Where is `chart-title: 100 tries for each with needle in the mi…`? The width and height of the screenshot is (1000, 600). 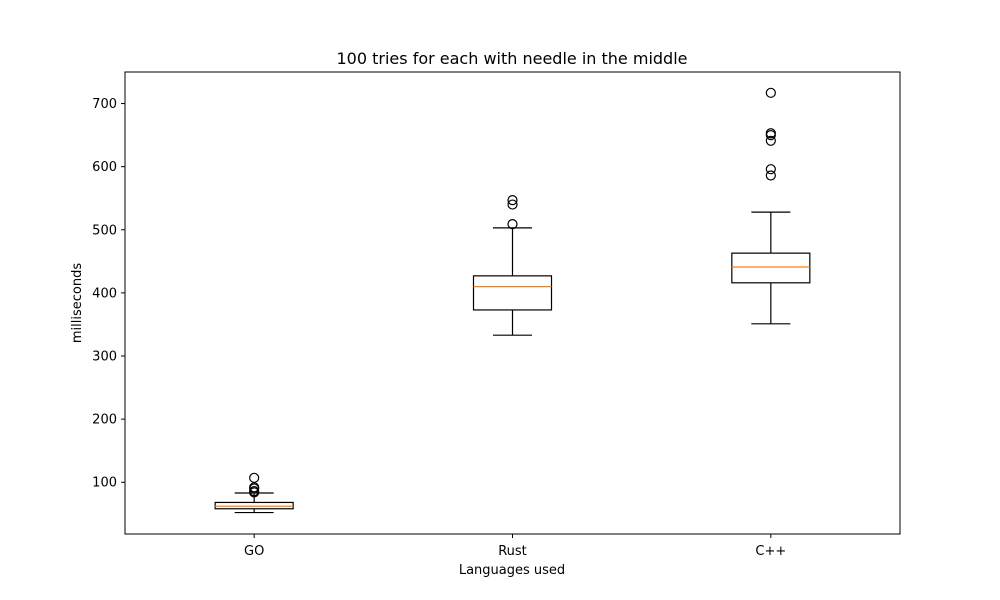
chart-title: 100 tries for each with needle in the mi… is located at coordinates (512, 58).